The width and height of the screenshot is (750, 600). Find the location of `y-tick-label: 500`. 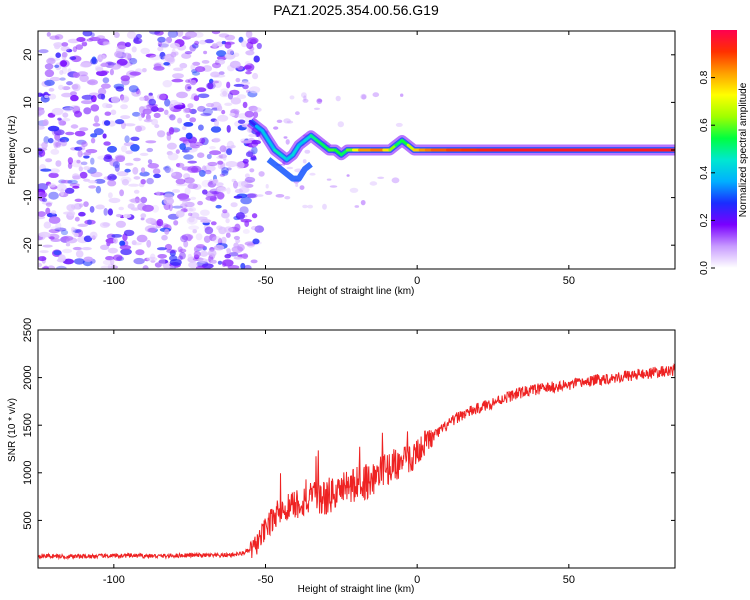

y-tick-label: 500 is located at coordinates (28, 520).